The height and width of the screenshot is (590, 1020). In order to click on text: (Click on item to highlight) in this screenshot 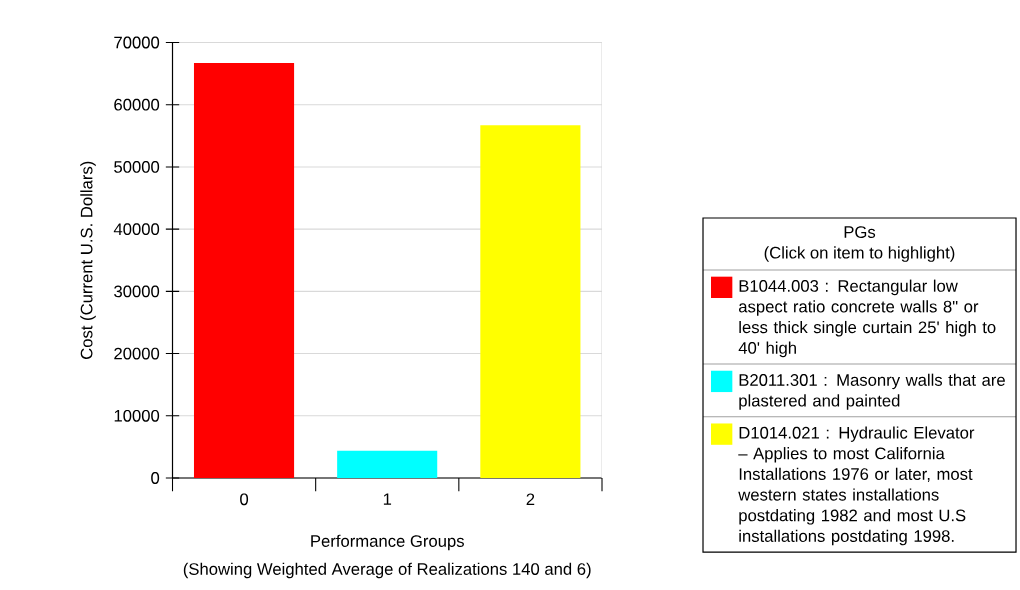, I will do `click(859, 254)`.